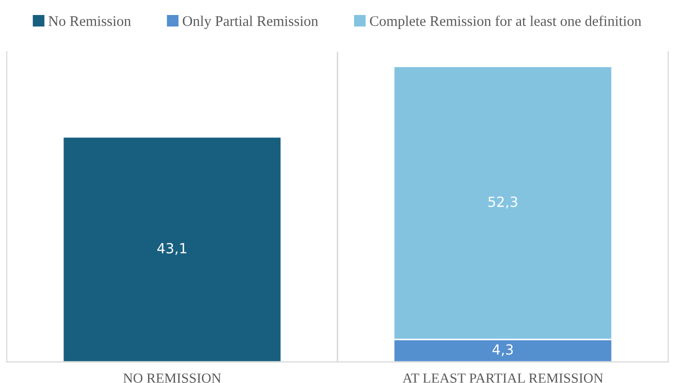  I want to click on legend-label: Complete Remission for at least one definition, so click(506, 22).